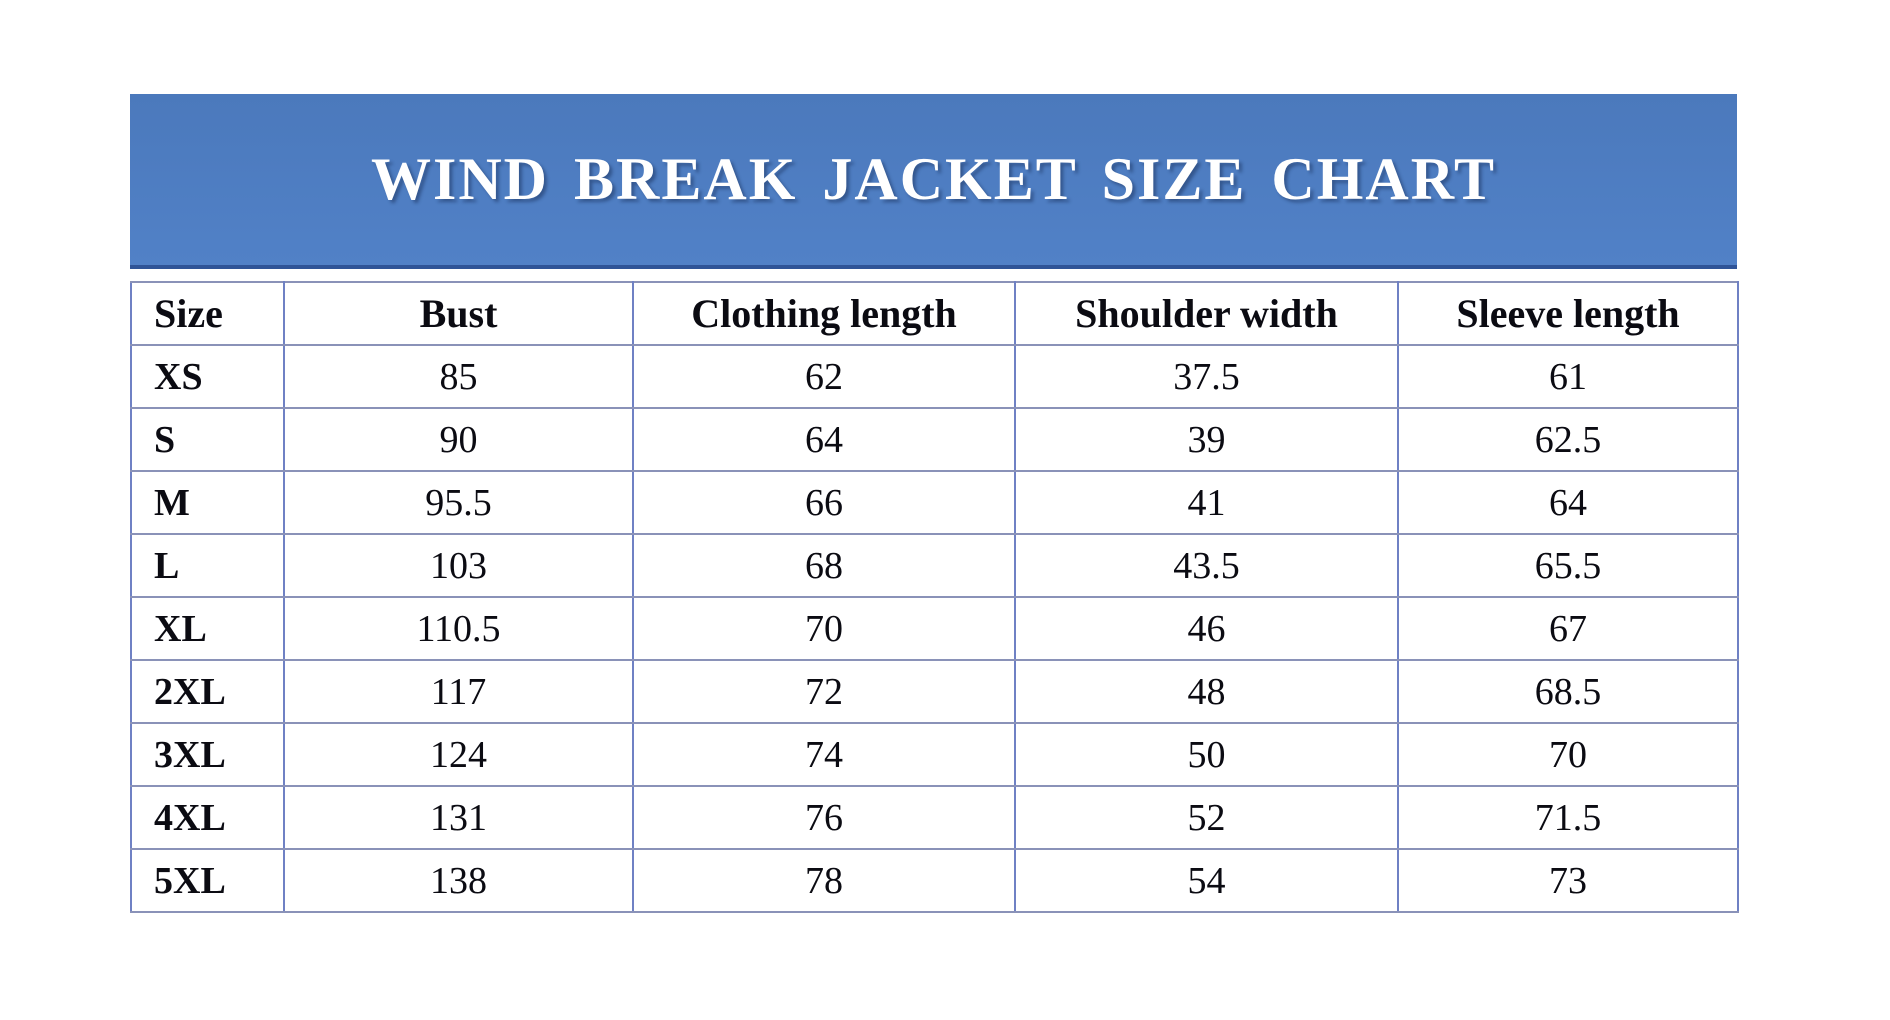 This screenshot has height=1020, width=1890. I want to click on size-cell: L, so click(207, 565).